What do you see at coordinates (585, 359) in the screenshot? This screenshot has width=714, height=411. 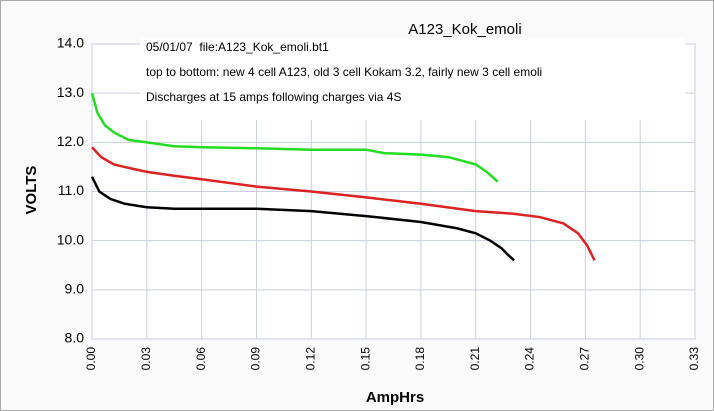 I see `x-tick-label: 0.27` at bounding box center [585, 359].